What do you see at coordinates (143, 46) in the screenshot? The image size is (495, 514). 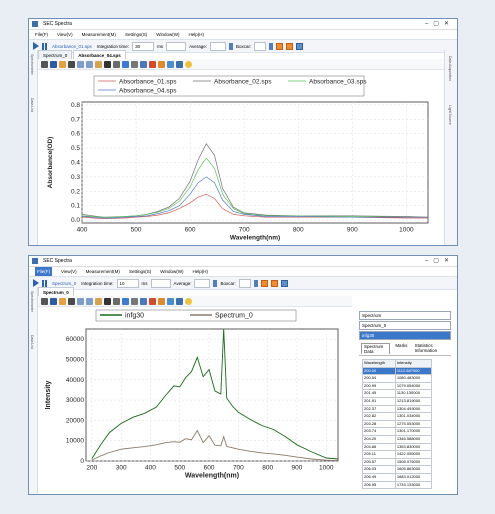 I see `integration-input: 30` at bounding box center [143, 46].